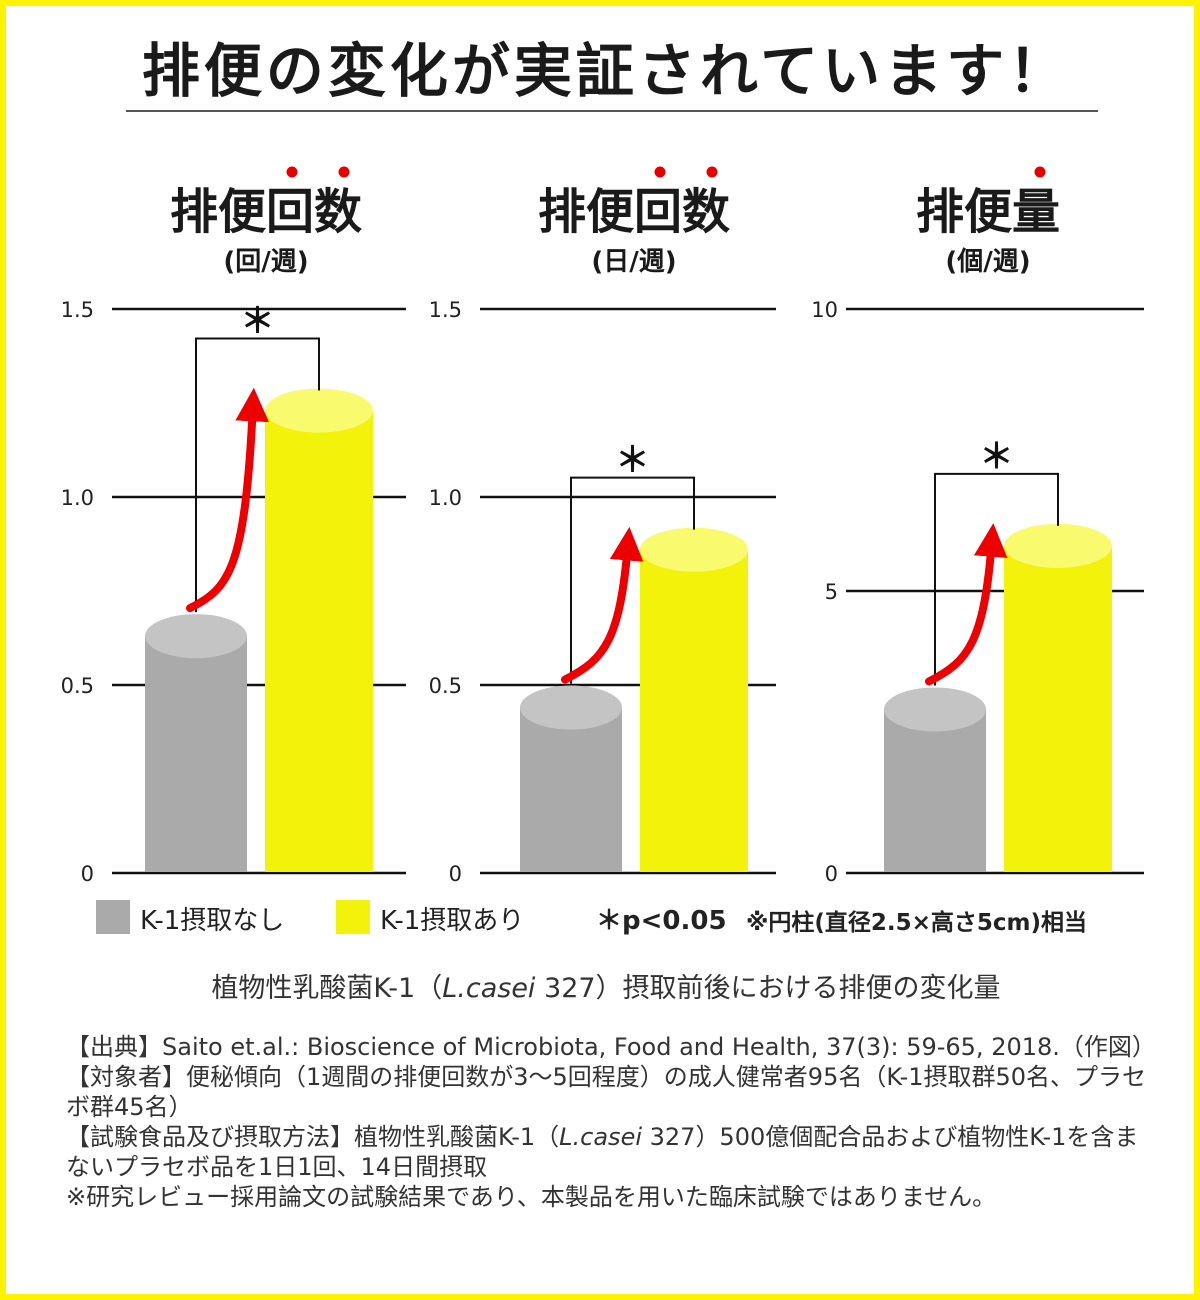 Image resolution: width=1200 pixels, height=1300 pixels. What do you see at coordinates (633, 262) in the screenshot?
I see `chart-unit: (日/週)` at bounding box center [633, 262].